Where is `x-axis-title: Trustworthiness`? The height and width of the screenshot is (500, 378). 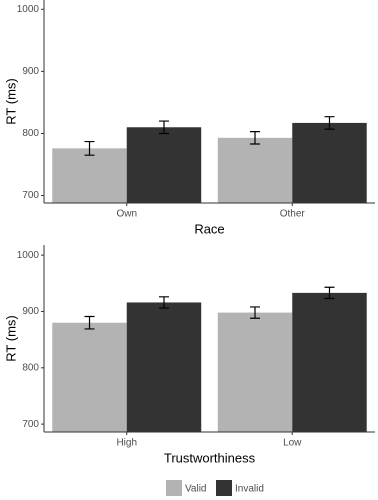 x-axis-title: Trustworthiness is located at coordinates (210, 457).